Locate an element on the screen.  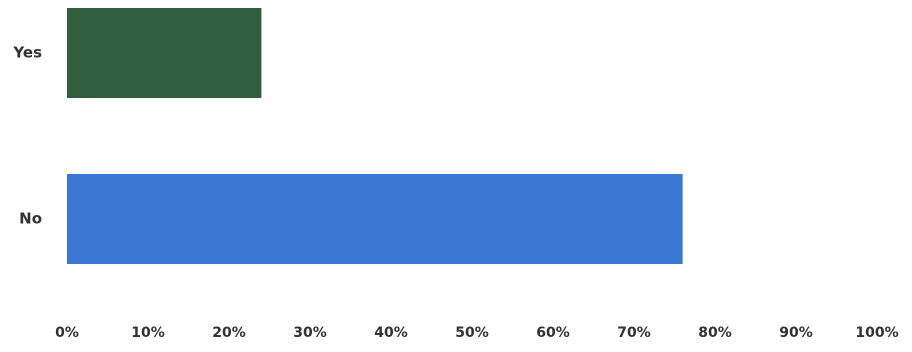
x-tick-label: 90% is located at coordinates (796, 333).